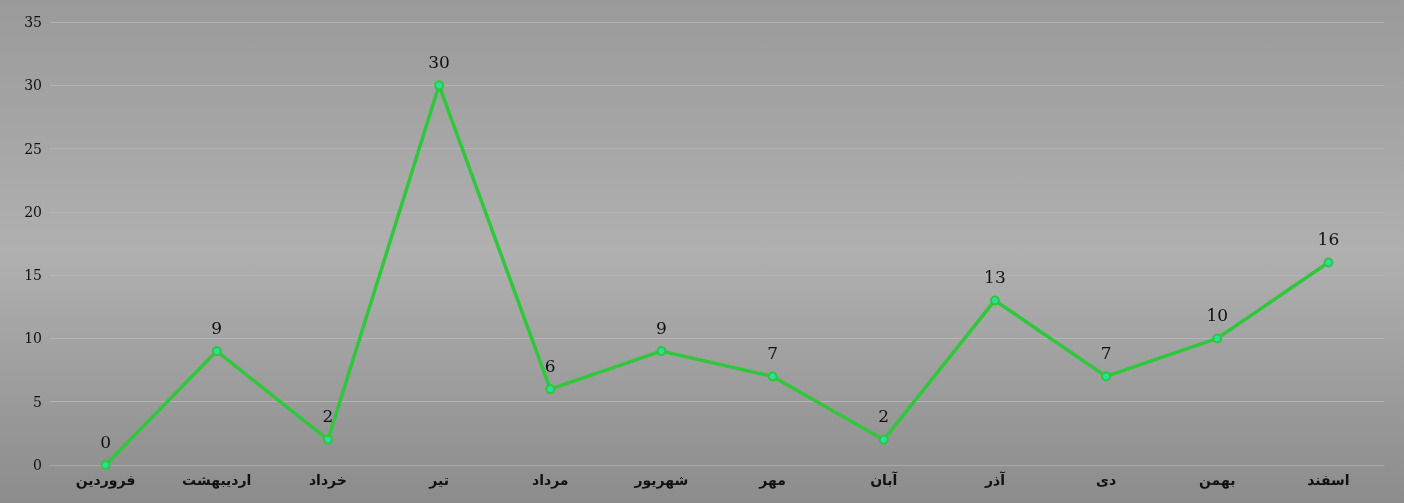  What do you see at coordinates (1328, 238) in the screenshot?
I see `data-label: 16` at bounding box center [1328, 238].